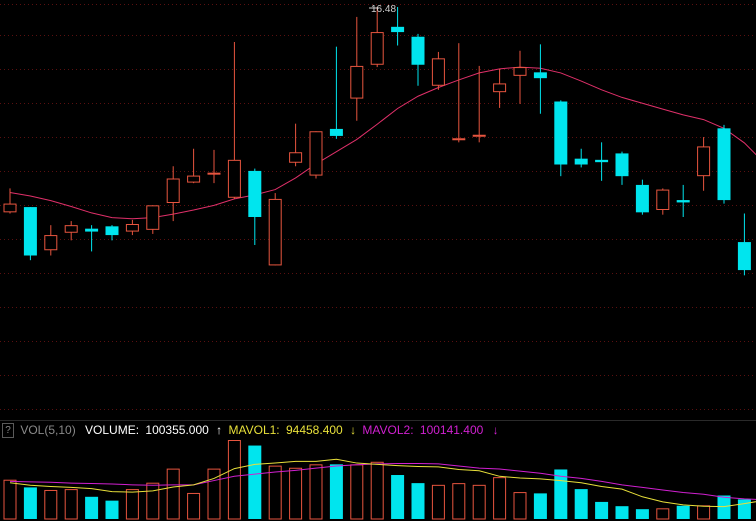  I want to click on high-price-label: 16.48, so click(383, 9).